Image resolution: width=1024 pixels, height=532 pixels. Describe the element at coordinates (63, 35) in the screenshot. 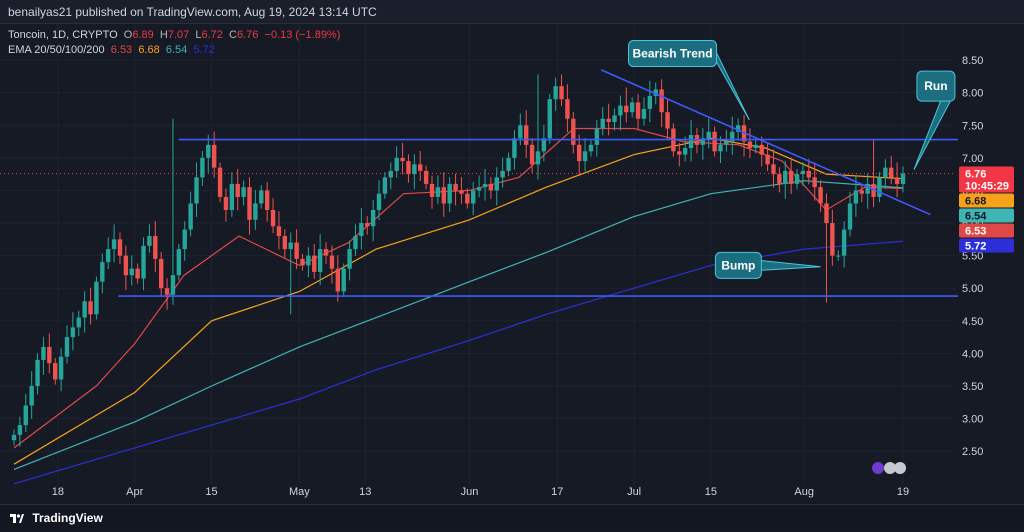

I see `symbol-label: Toncoin, 1D, CRYPTO` at that location.